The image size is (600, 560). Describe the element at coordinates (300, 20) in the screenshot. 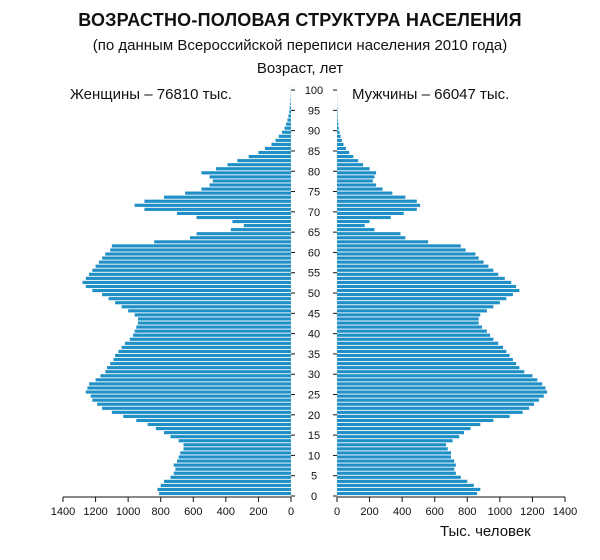

I see `chart-title: ВОЗРАСТНО-ПОЛОВАЯ СТРУКТУРА НАСЕЛЕНИЯ` at that location.